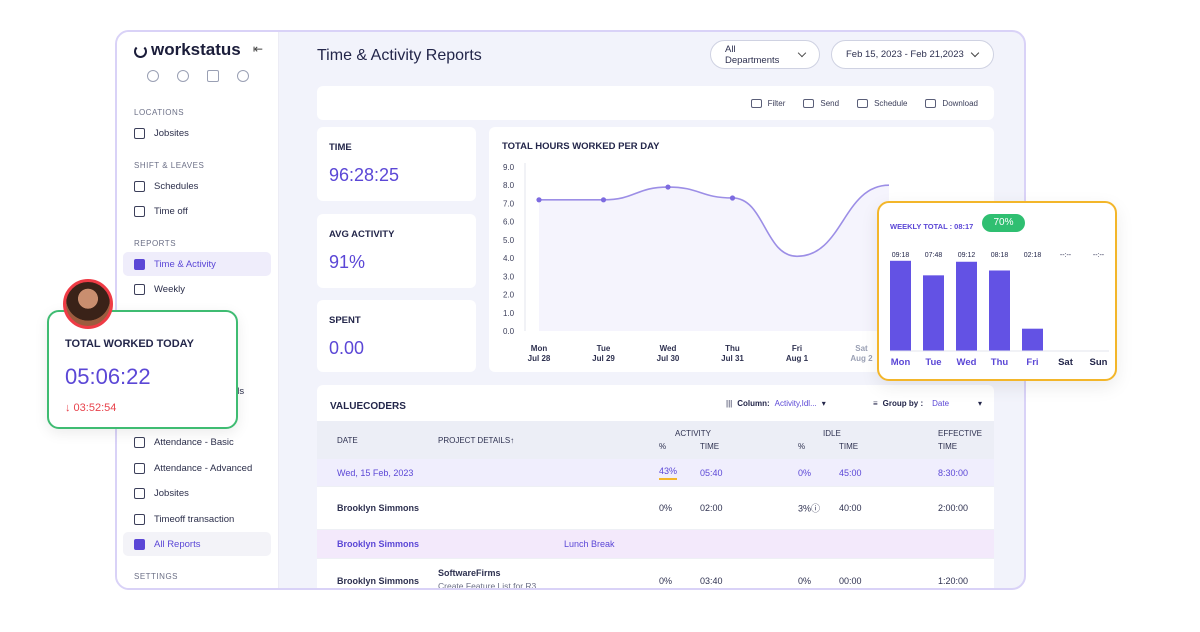 The height and width of the screenshot is (632, 1200). Describe the element at coordinates (1066, 362) in the screenshot. I see `bar-category-label: Sat` at that location.